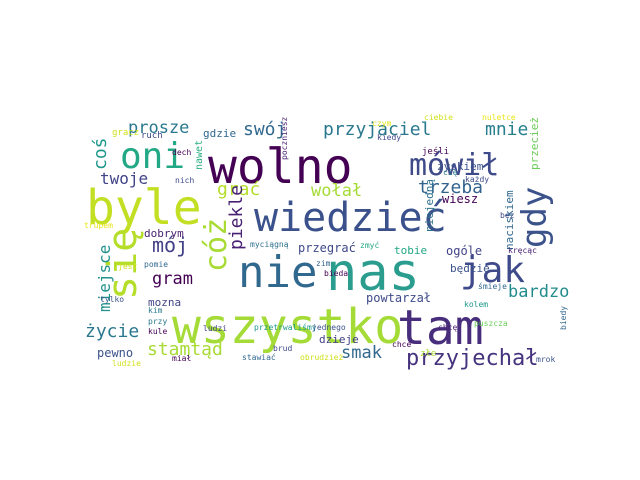 The width and height of the screenshot is (640, 480). Describe the element at coordinates (216, 245) in the screenshot. I see `word-12: cóż` at that location.